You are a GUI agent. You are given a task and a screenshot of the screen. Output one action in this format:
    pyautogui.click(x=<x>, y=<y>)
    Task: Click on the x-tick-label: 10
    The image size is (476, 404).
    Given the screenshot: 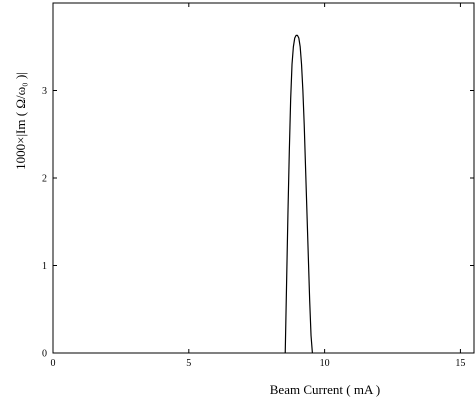 What is the action you would take?
    pyautogui.click(x=325, y=363)
    